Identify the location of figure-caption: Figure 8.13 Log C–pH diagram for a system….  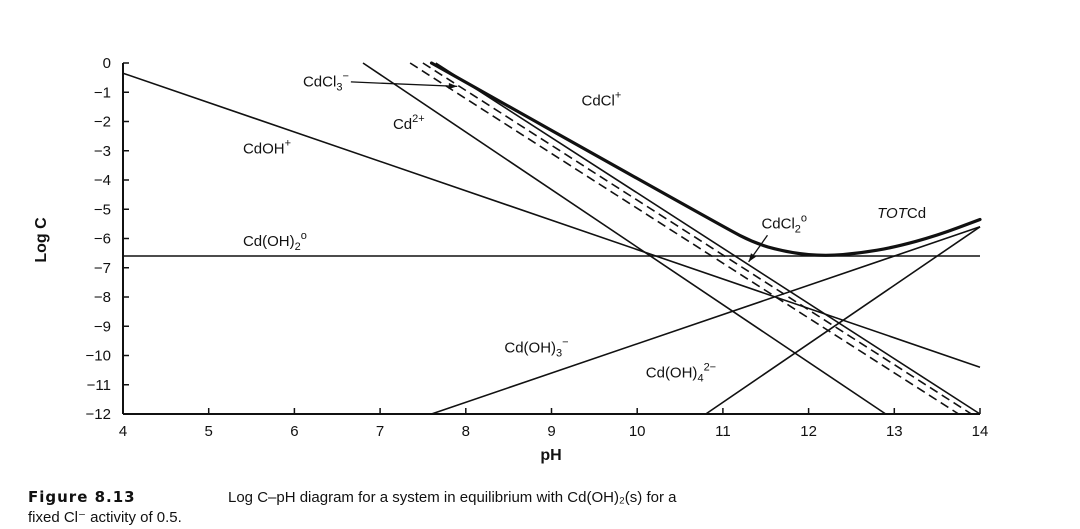
(548, 507).